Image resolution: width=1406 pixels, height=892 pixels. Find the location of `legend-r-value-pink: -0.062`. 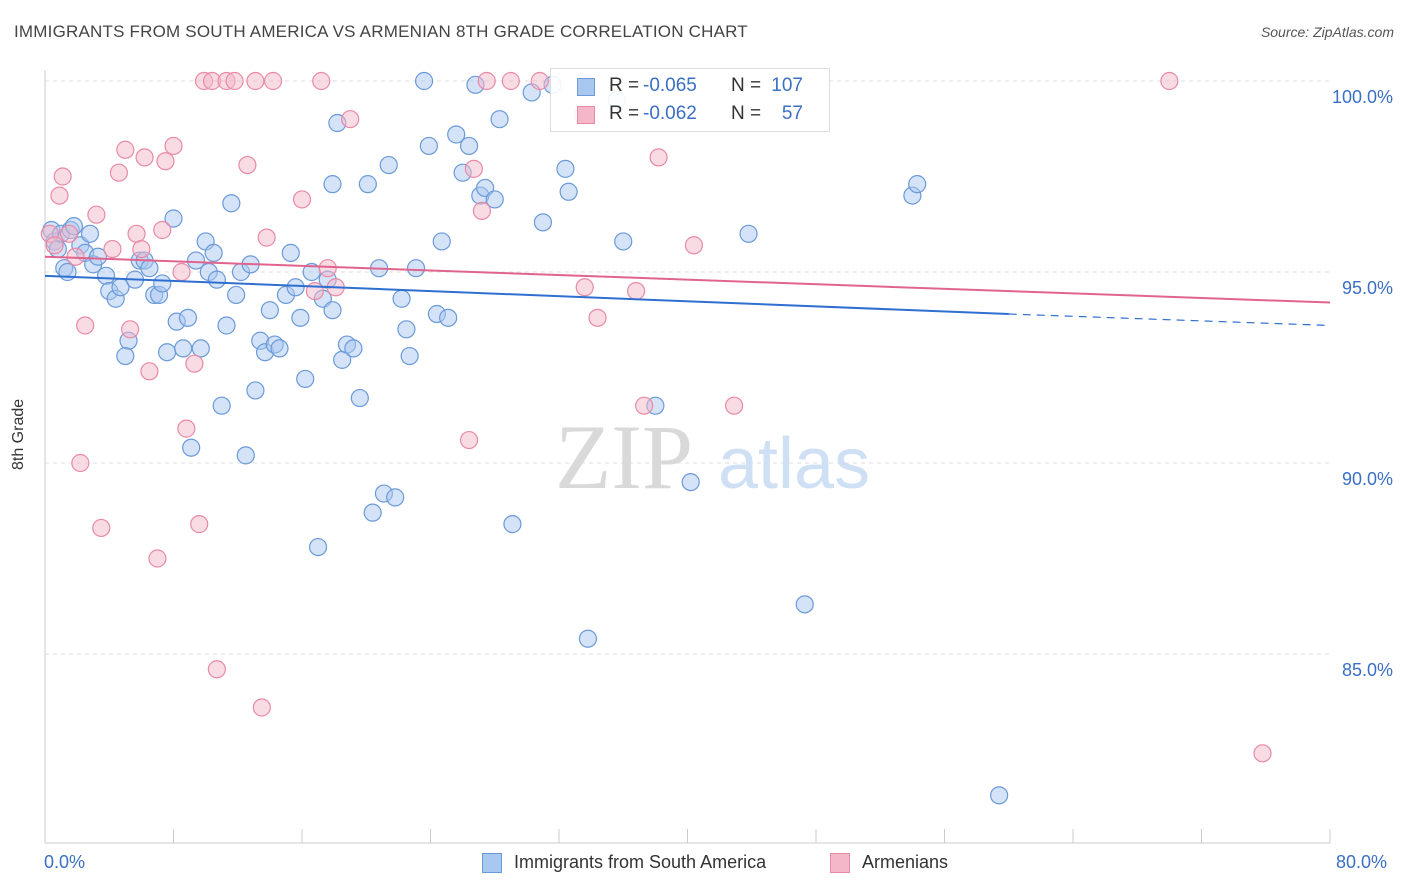

legend-r-value-pink: -0.062 is located at coordinates (670, 113).